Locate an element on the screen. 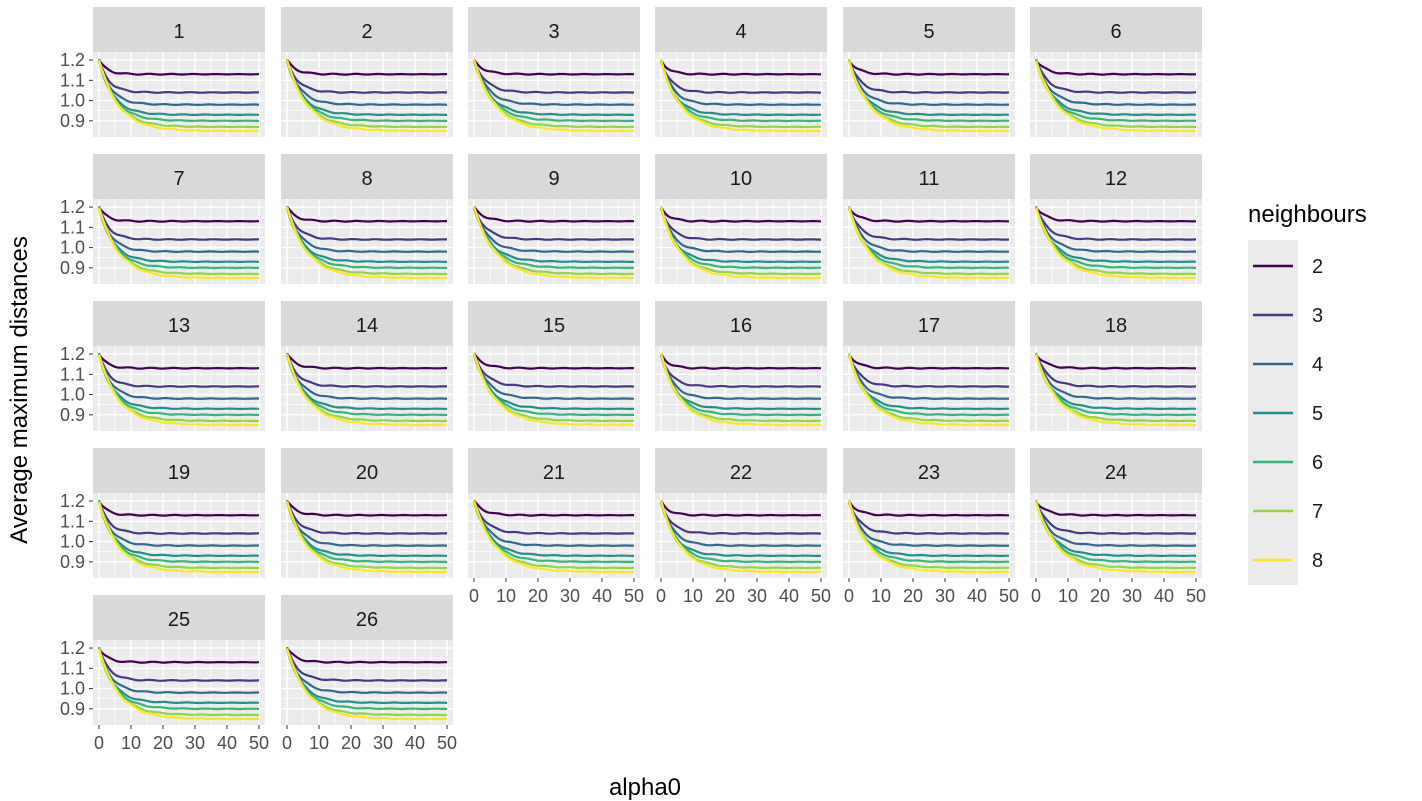 The height and width of the screenshot is (801, 1422). facet-panel-26: 26 0 10 20 30 40 50 is located at coordinates (369, 674).